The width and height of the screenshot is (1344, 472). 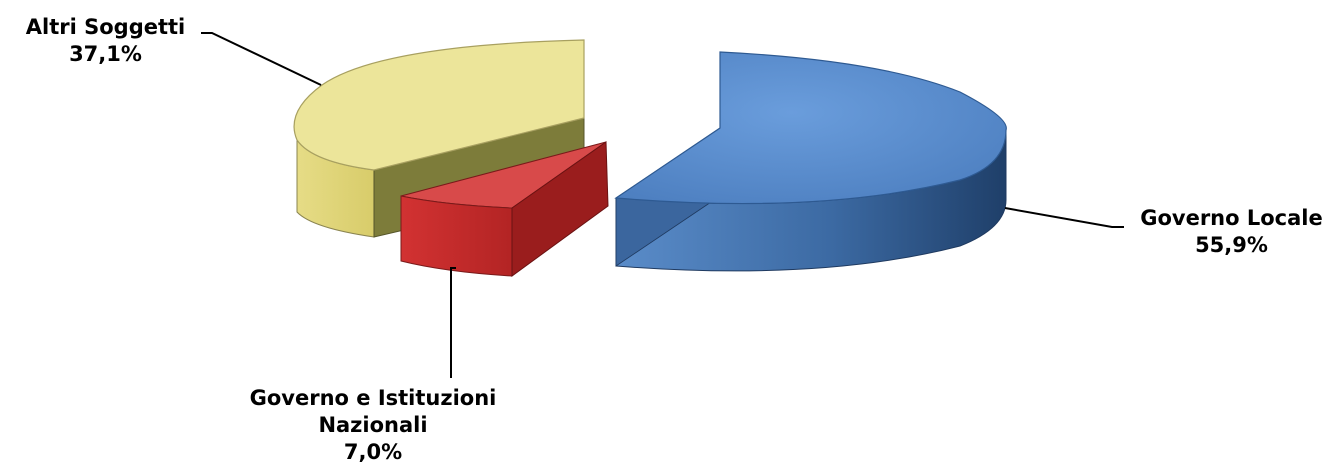 What do you see at coordinates (1231, 245) in the screenshot?
I see `label-locale-pct: 55,9%` at bounding box center [1231, 245].